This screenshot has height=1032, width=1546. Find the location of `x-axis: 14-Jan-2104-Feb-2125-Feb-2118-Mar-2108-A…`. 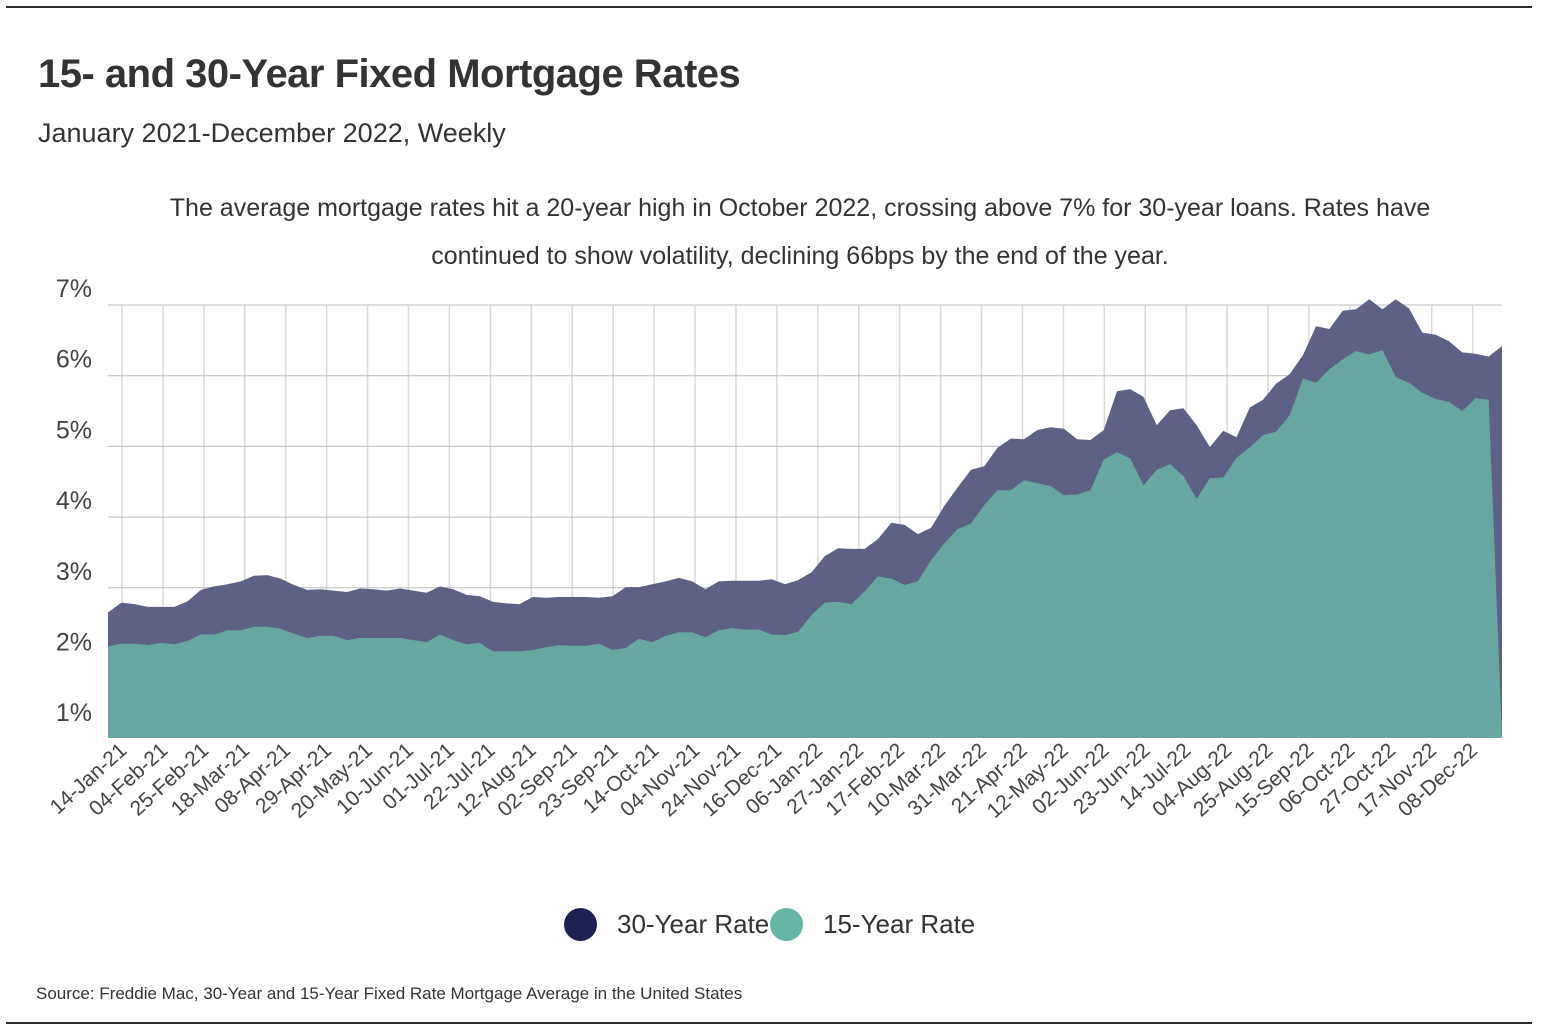

x-axis: 14-Jan-2104-Feb-2125-Feb-2118-Mar-2108-A… is located at coordinates (764, 781).